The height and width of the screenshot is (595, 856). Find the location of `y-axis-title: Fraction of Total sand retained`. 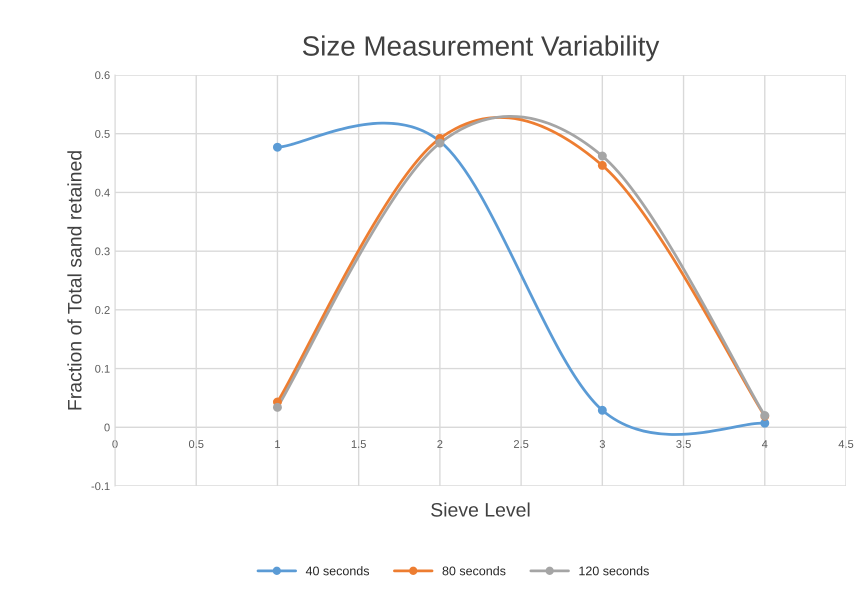

y-axis-title: Fraction of Total sand retained is located at coordinates (74, 280).